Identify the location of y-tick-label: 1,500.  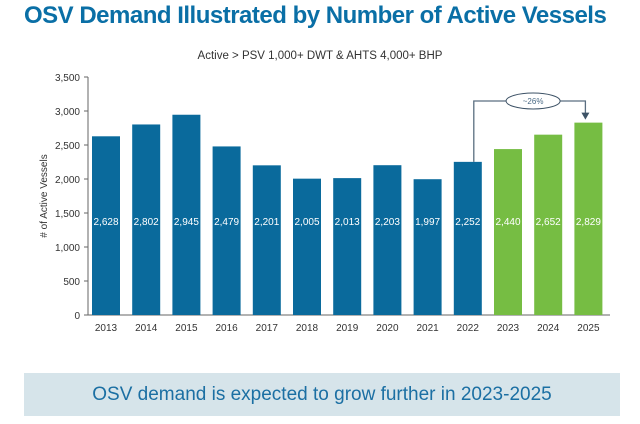
(67, 214).